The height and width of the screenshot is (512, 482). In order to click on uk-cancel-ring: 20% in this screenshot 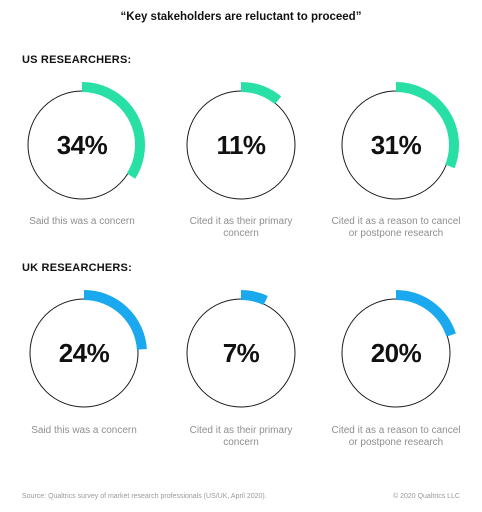, I will do `click(396, 351)`.